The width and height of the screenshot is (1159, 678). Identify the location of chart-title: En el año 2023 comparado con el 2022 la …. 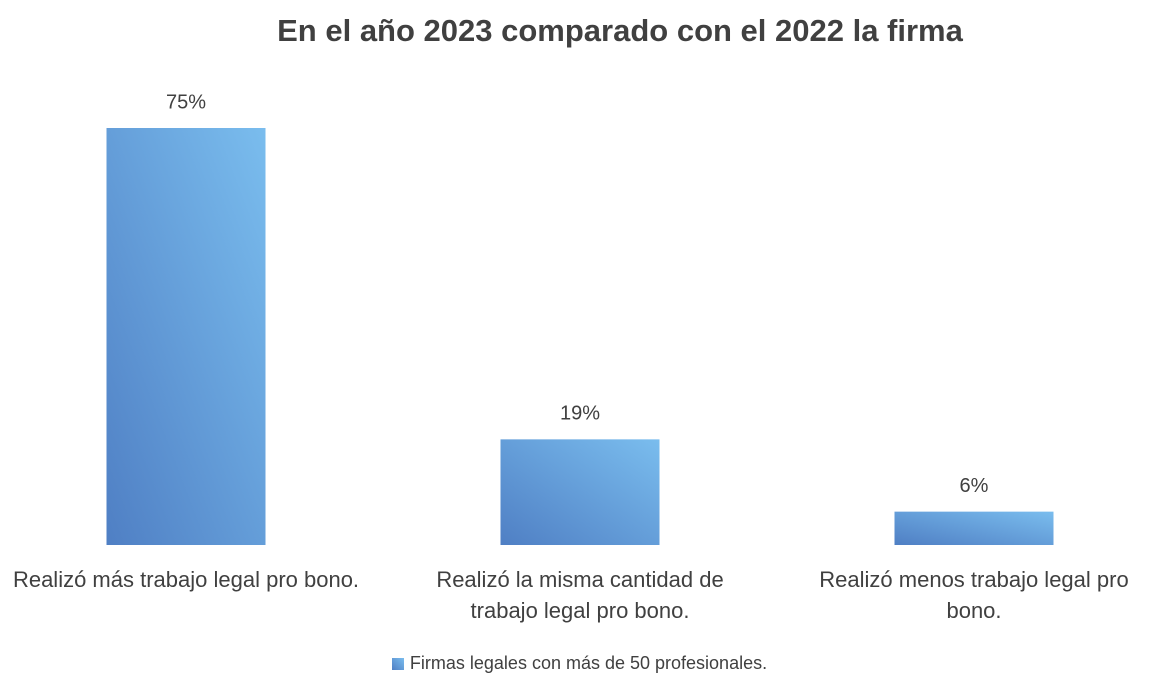
(620, 30).